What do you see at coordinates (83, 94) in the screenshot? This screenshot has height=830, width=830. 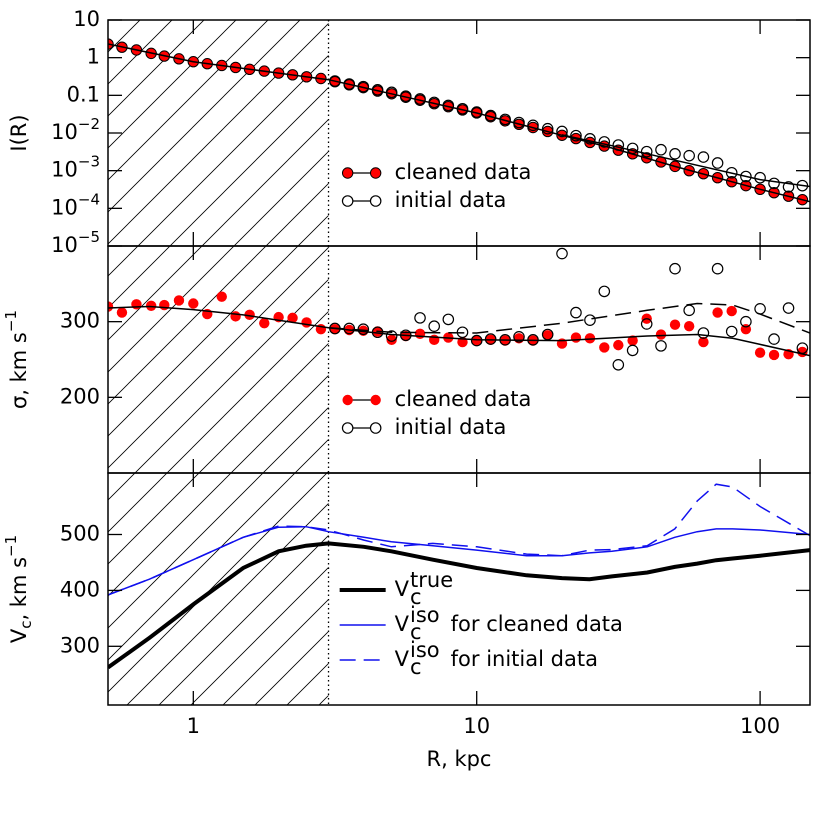 I see `y-tick-label: 0.1` at bounding box center [83, 94].